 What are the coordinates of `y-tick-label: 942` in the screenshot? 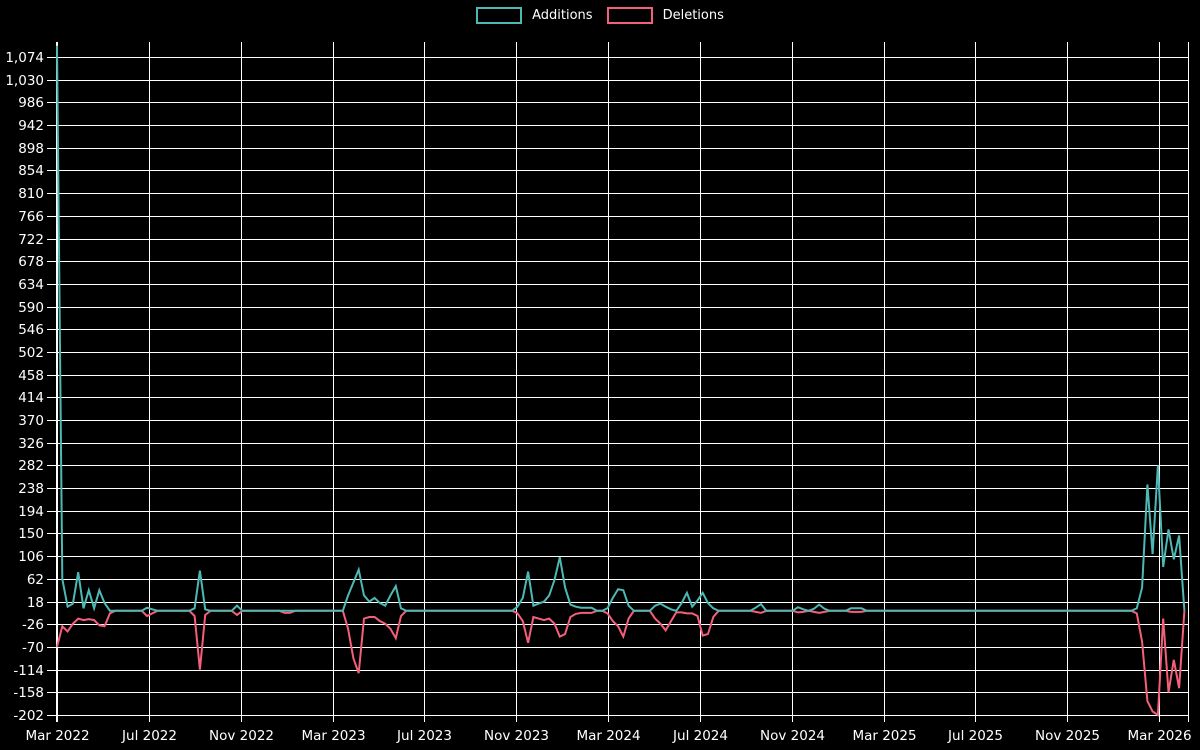 It's located at (31, 126).